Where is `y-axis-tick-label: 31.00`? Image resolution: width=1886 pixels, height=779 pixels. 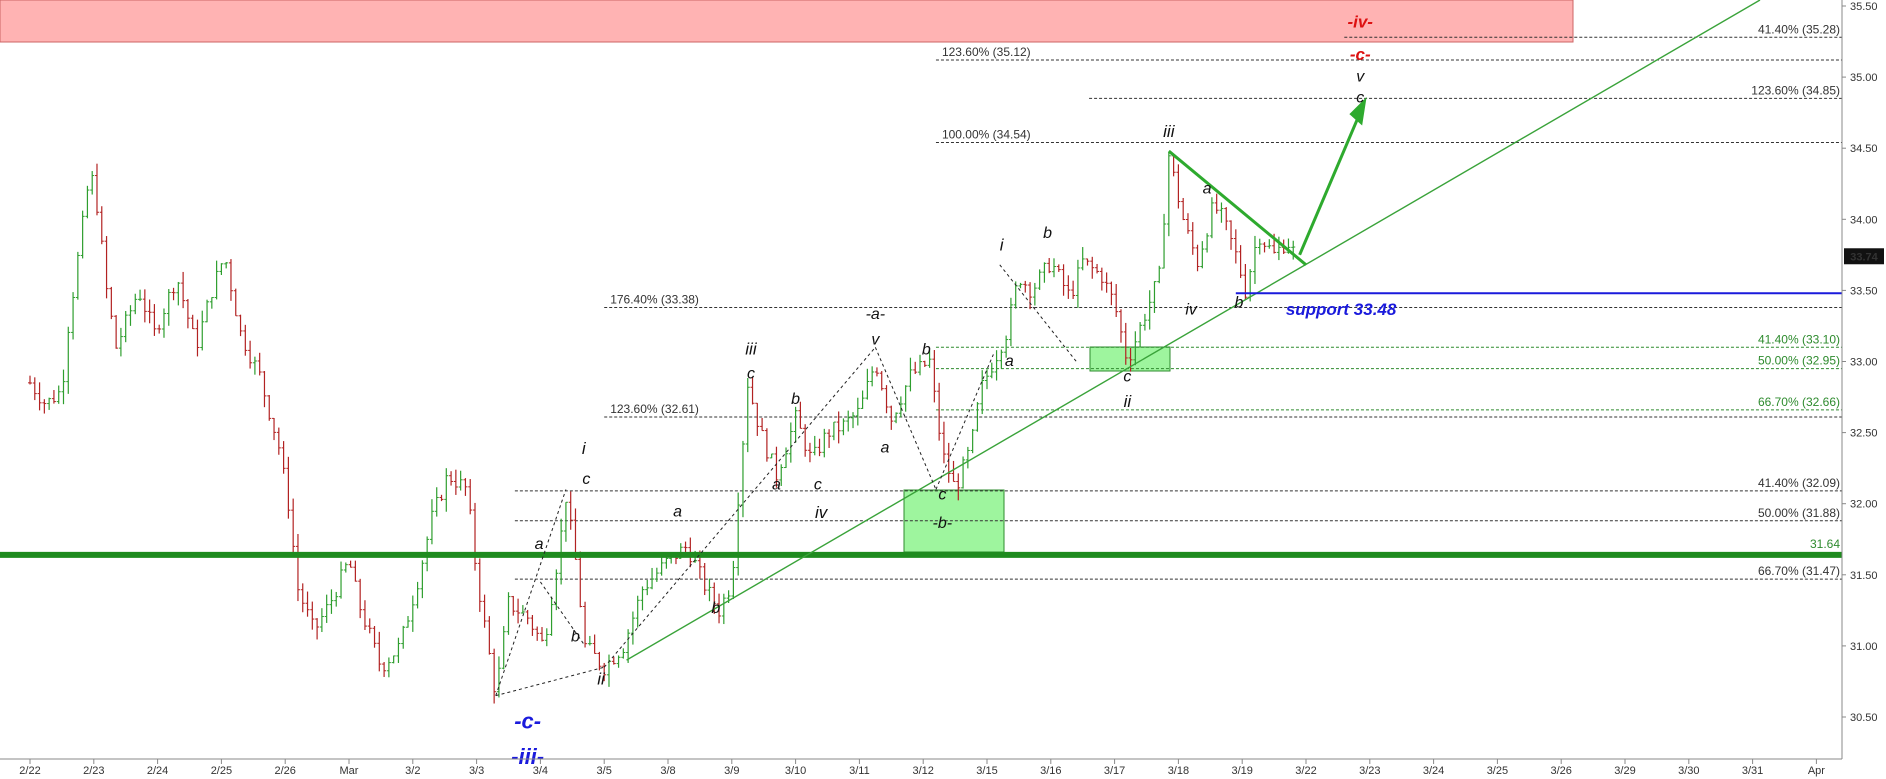 y-axis-tick-label: 31.00 is located at coordinates (1864, 647).